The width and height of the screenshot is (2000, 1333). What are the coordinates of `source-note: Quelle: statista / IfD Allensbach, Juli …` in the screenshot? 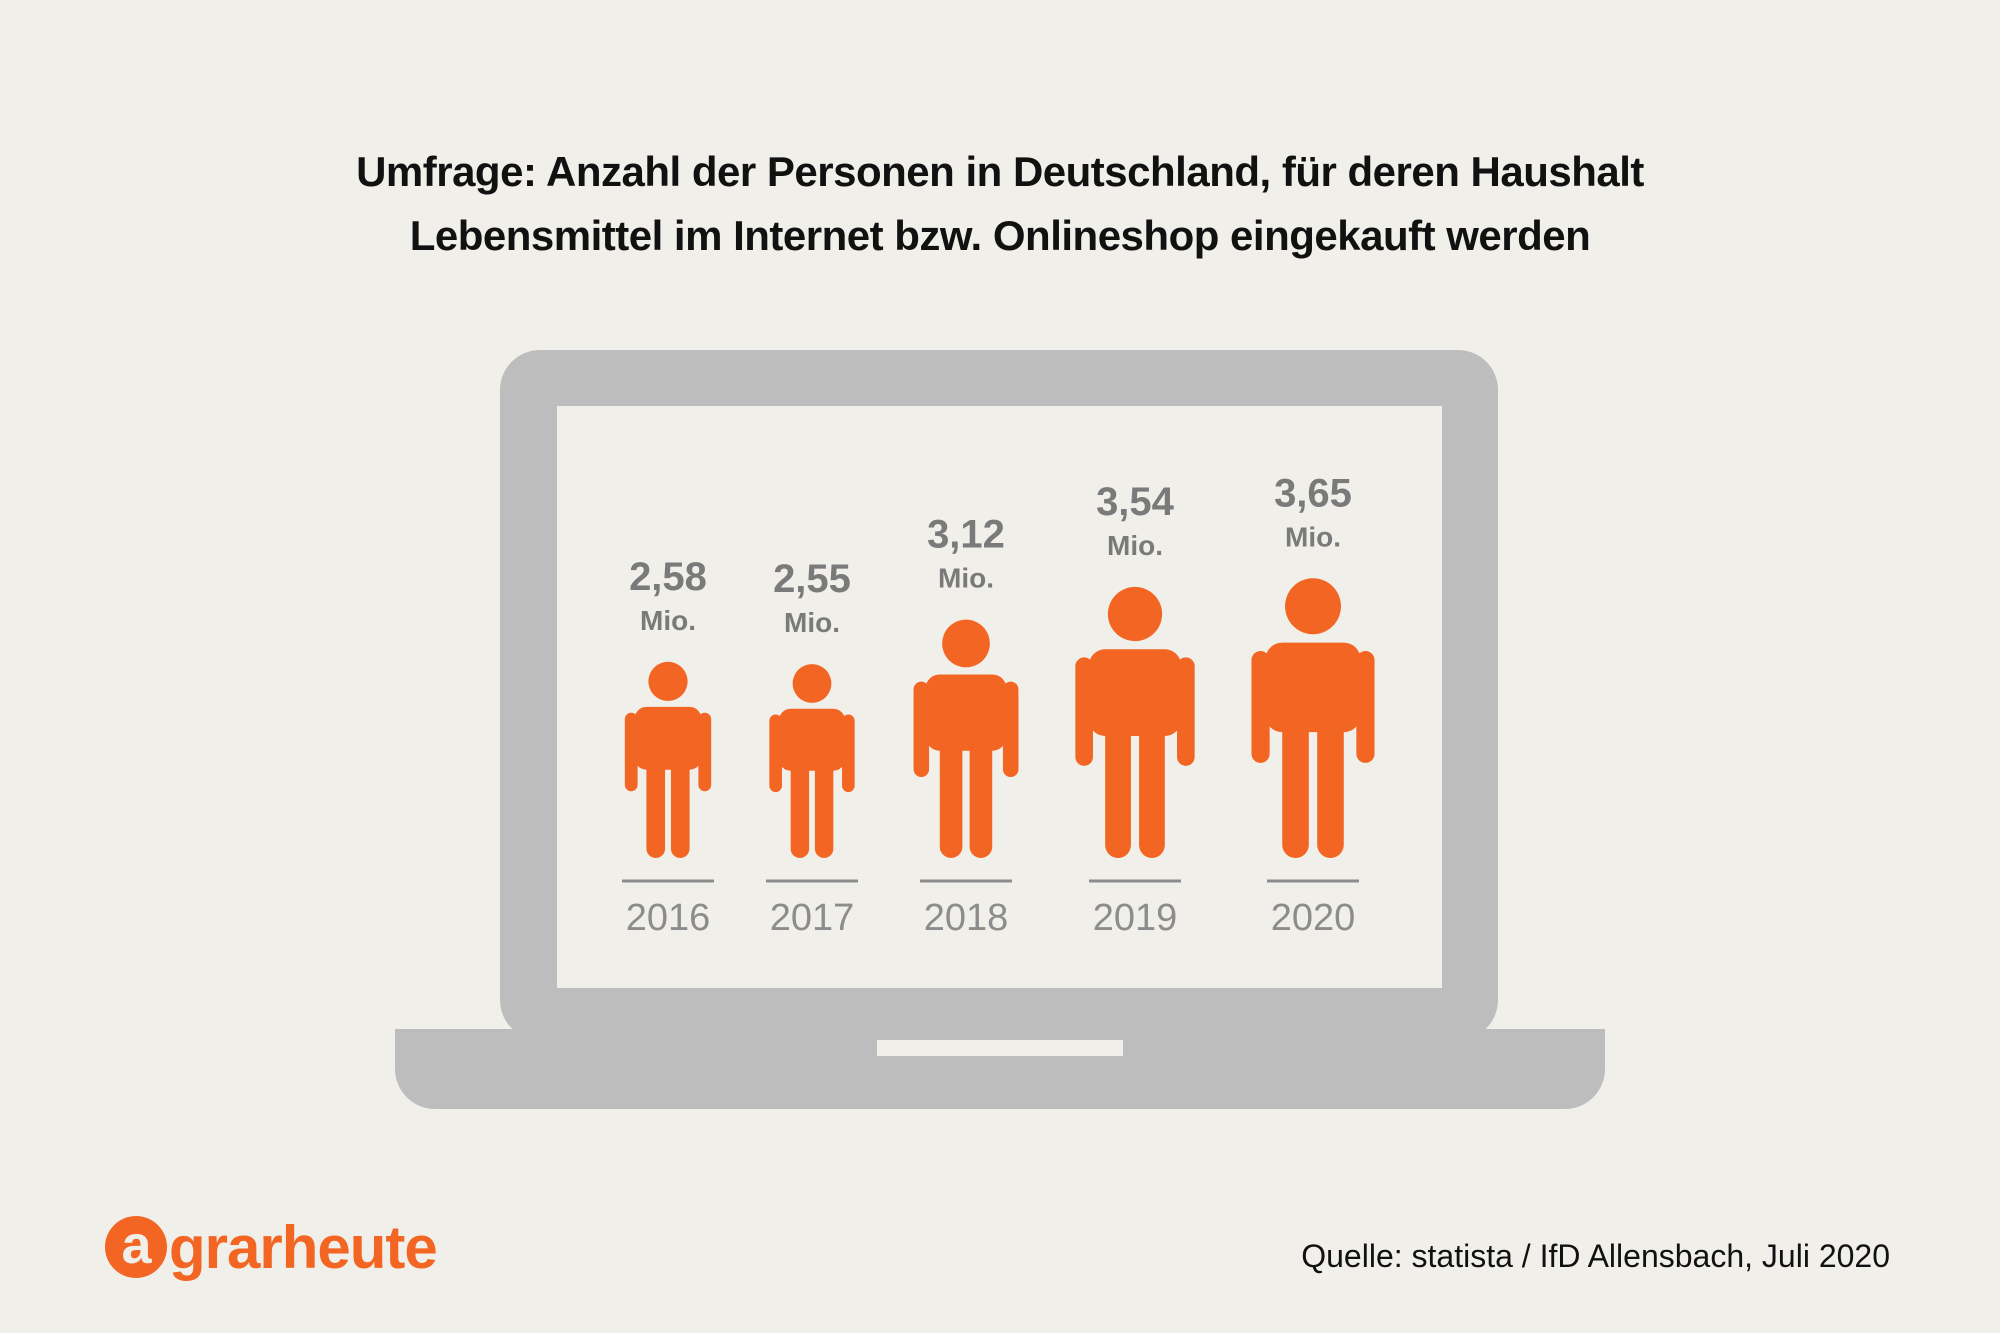 It's located at (1595, 1256).